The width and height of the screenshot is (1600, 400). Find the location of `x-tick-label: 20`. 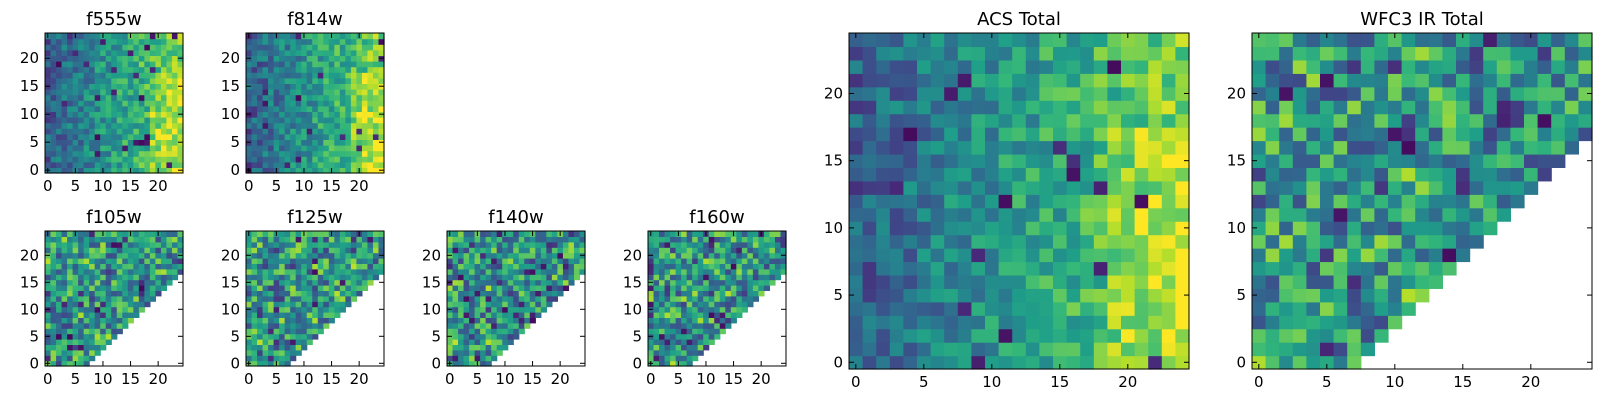

x-tick-label: 20 is located at coordinates (359, 186).